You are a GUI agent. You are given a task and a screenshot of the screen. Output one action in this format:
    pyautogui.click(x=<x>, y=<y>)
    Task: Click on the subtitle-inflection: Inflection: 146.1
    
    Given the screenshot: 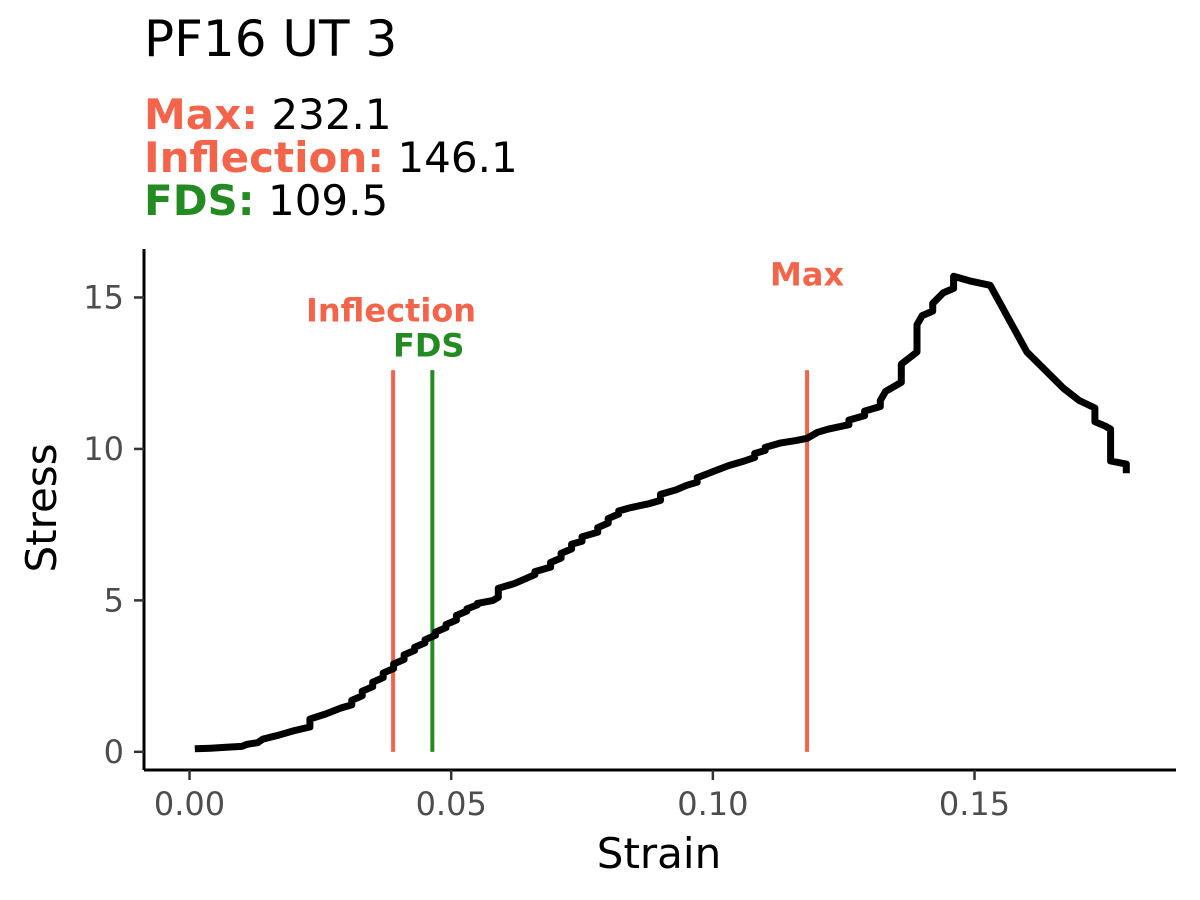 What is the action you would take?
    pyautogui.click(x=331, y=158)
    